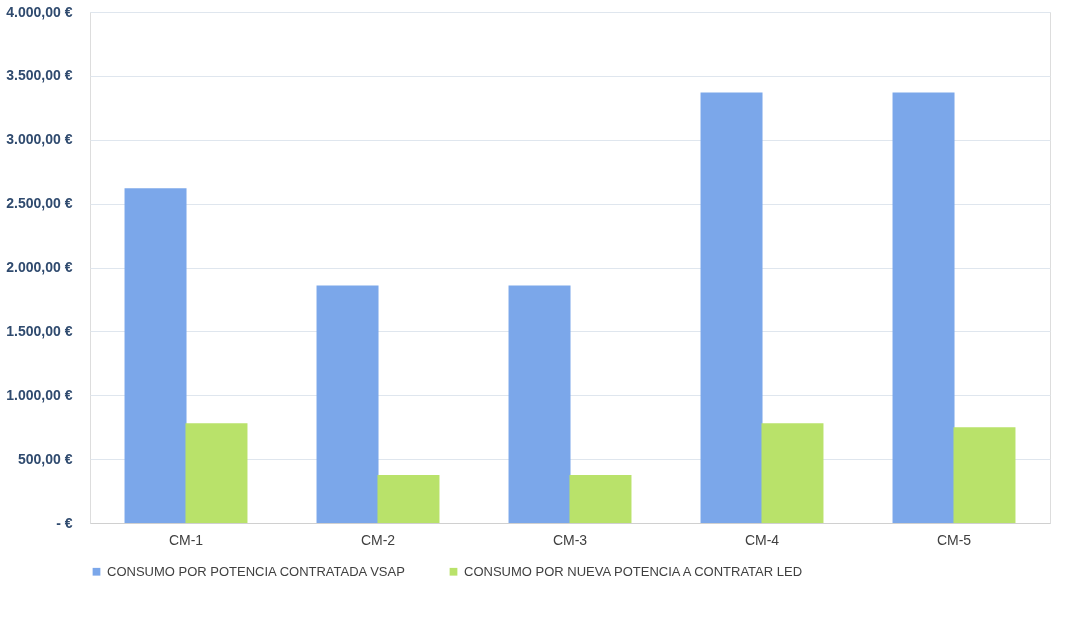 Image resolution: width=1086 pixels, height=619 pixels. What do you see at coordinates (39, 330) in the screenshot?
I see `y-tick-label: 1.500,00 €` at bounding box center [39, 330].